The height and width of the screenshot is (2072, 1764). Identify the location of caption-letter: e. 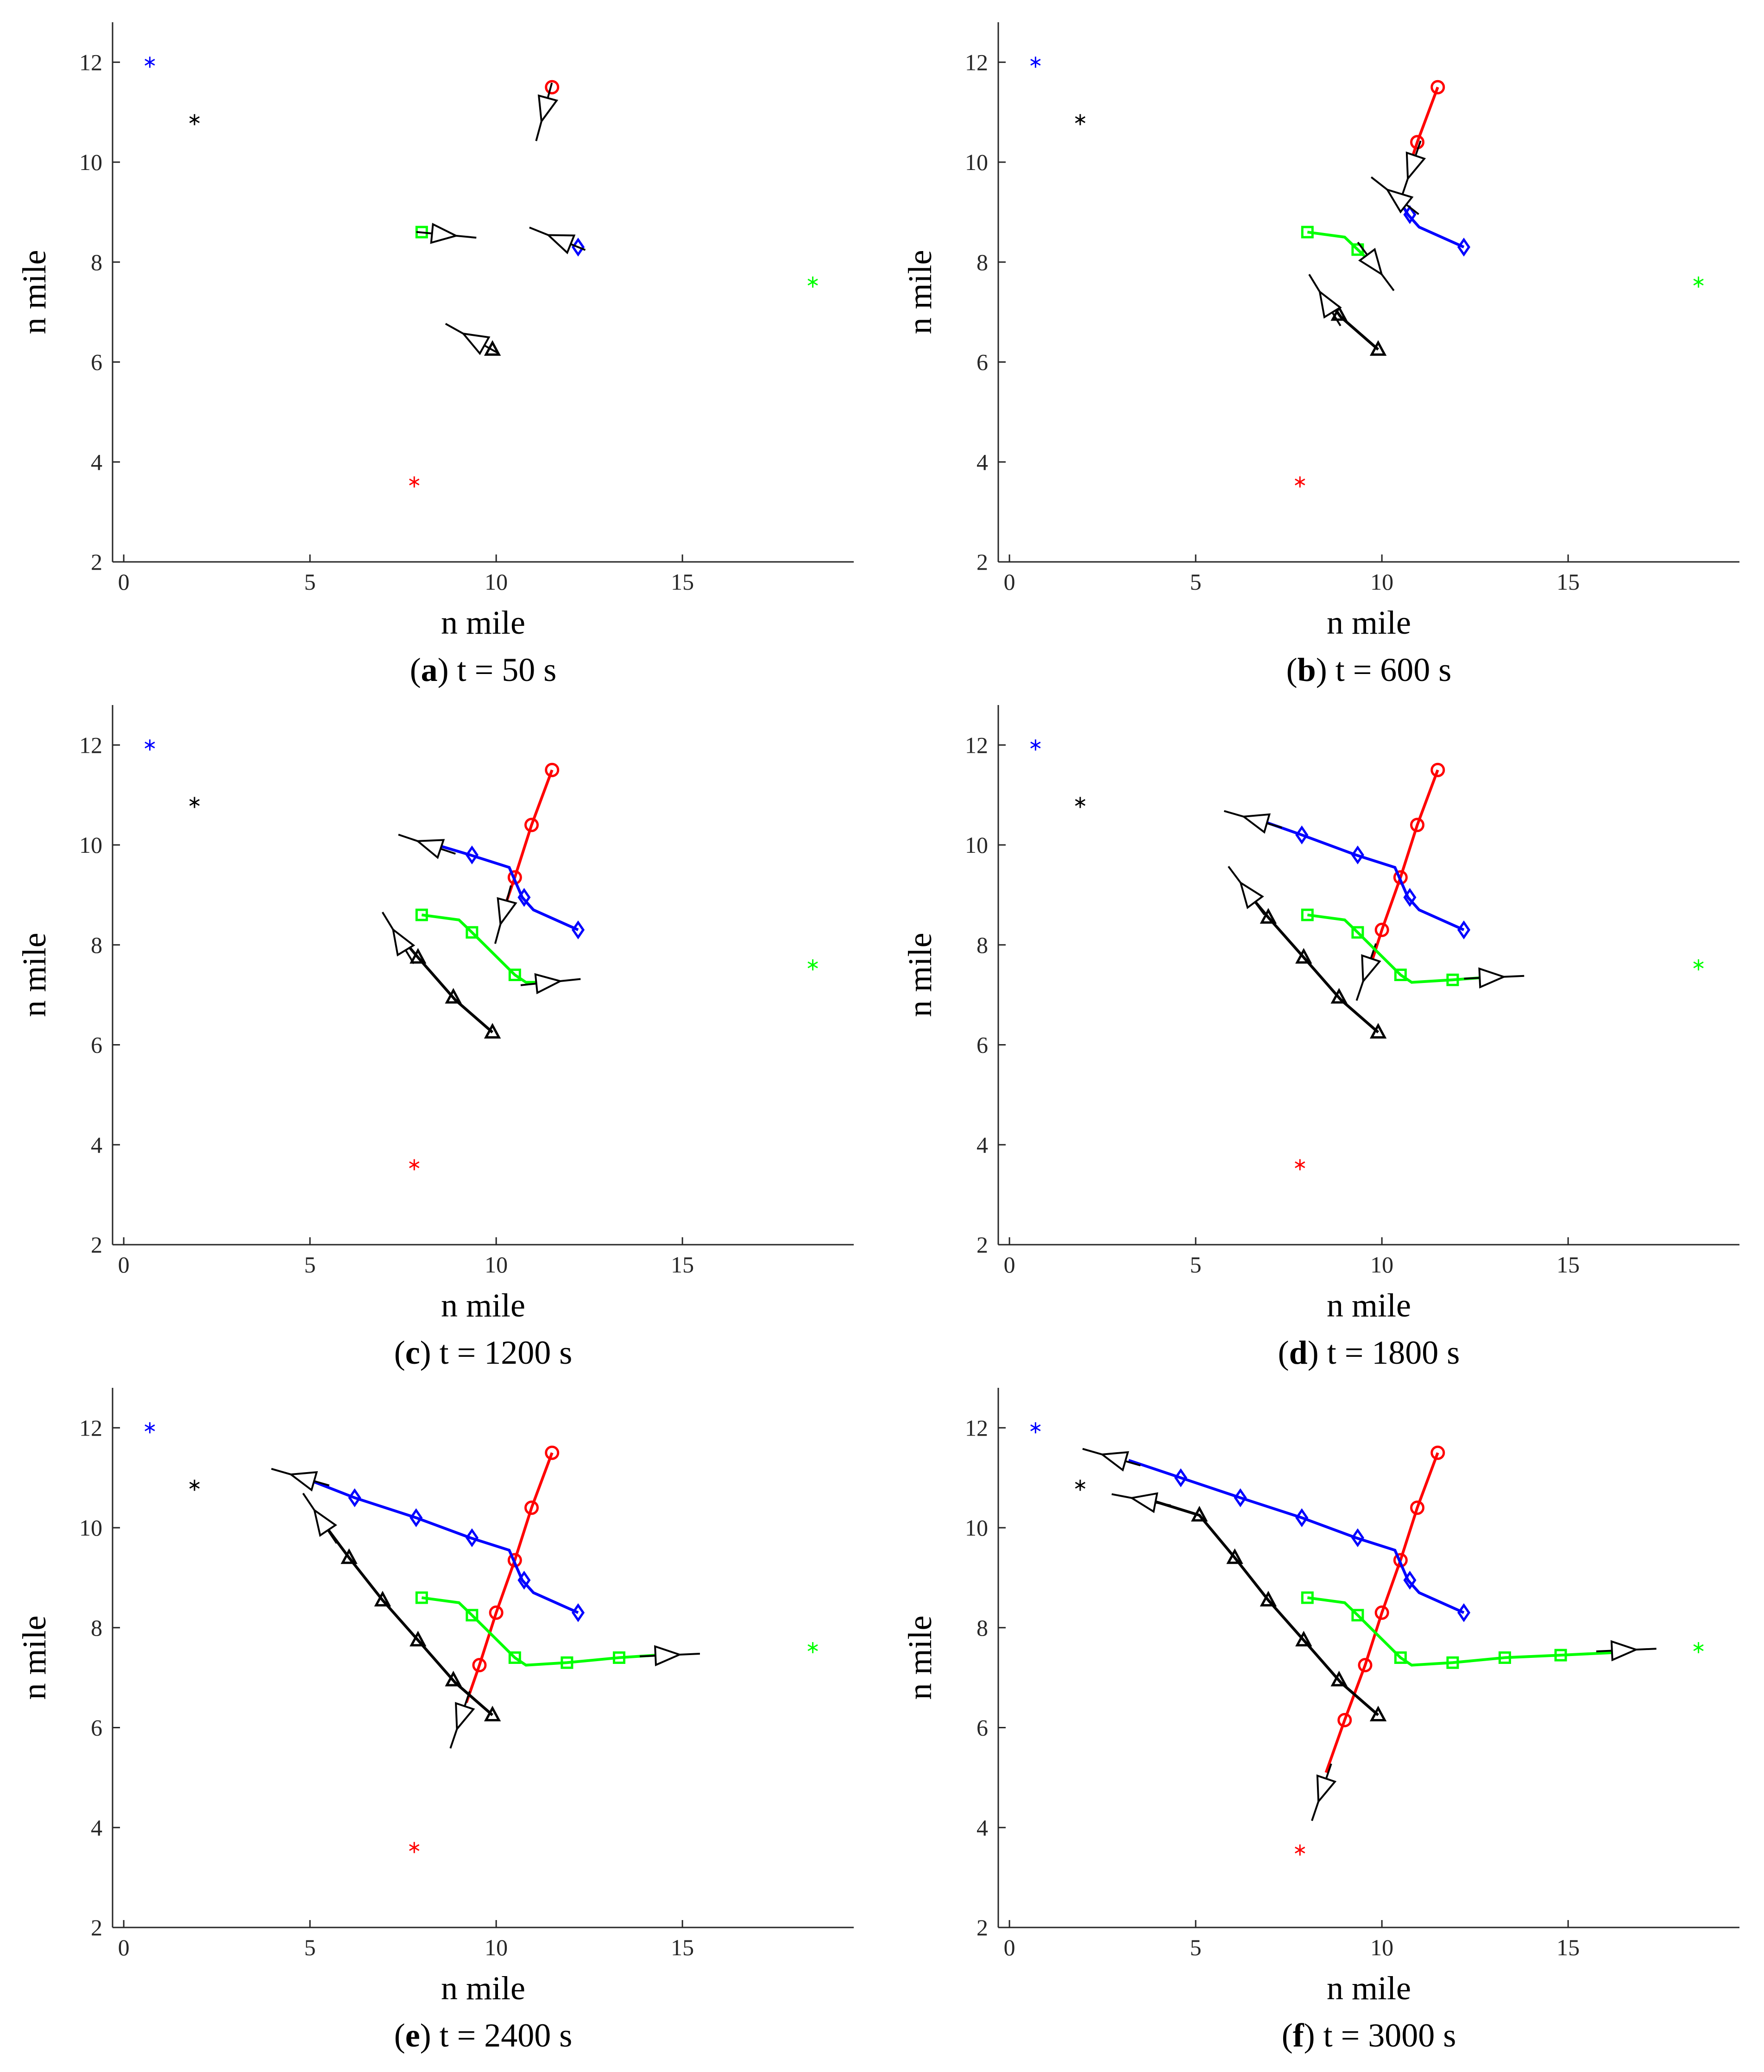
(412, 2035).